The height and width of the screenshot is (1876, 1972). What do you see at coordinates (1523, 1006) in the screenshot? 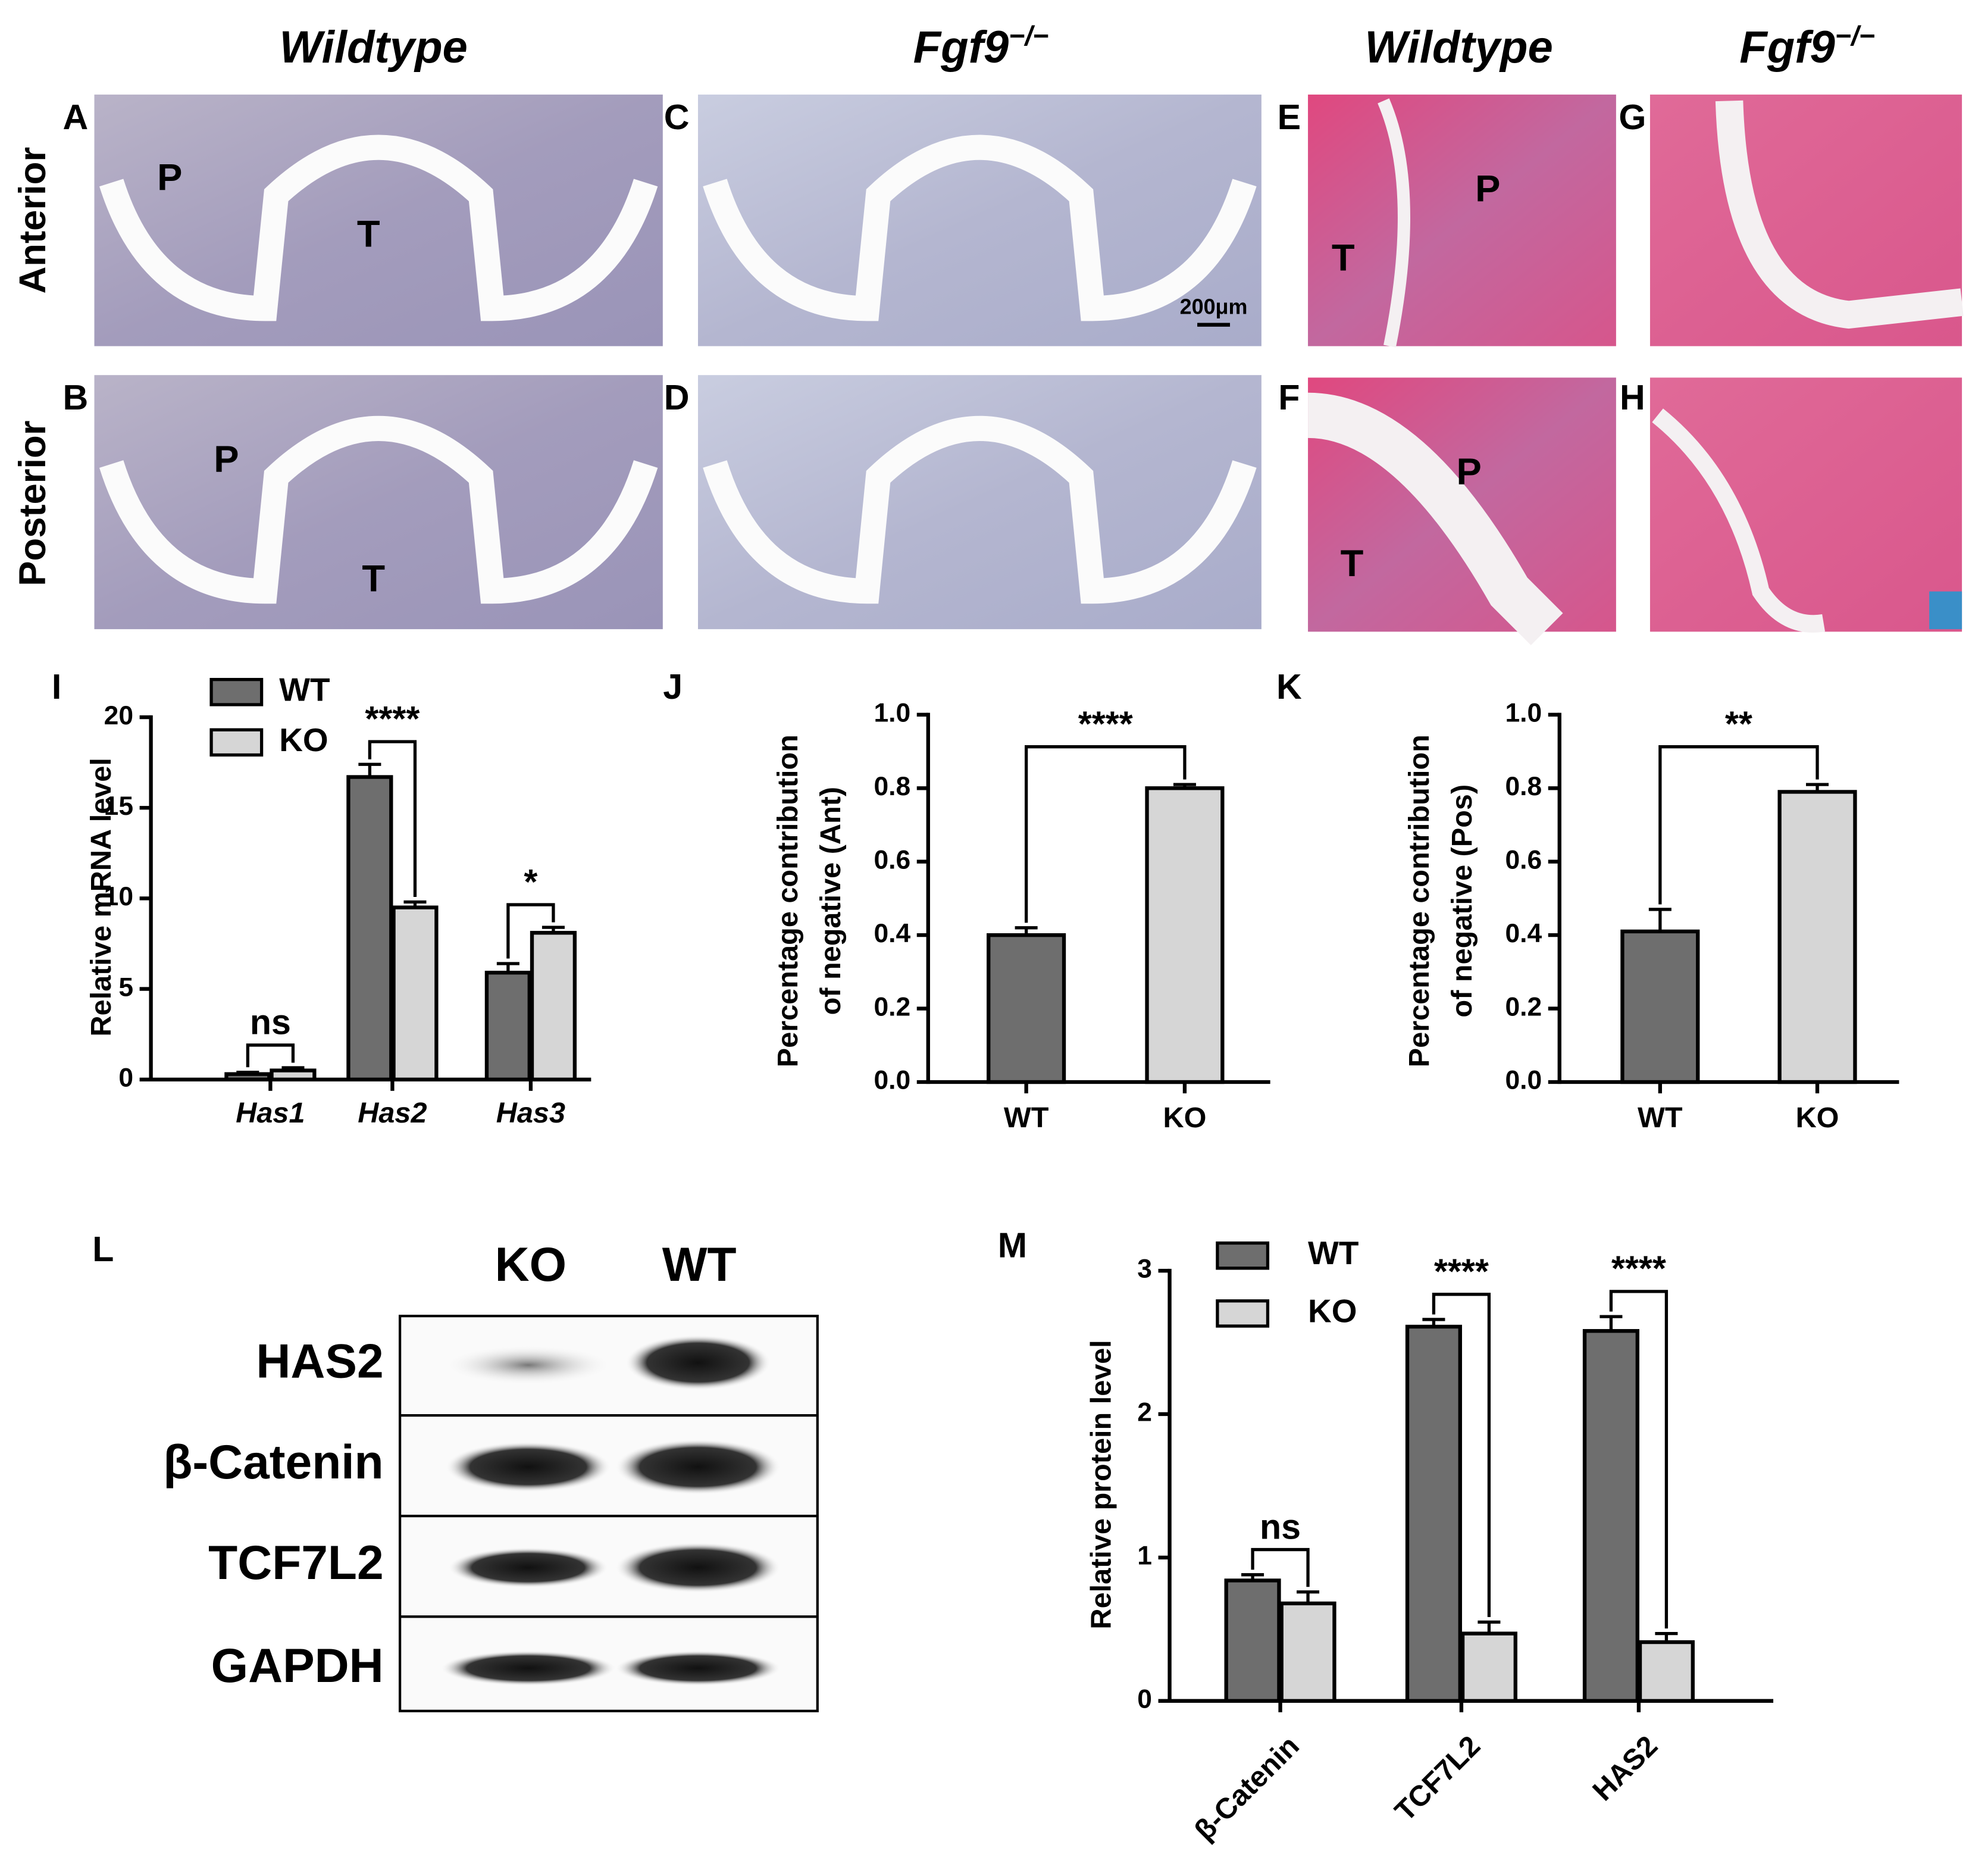
I see `y-tick-label: 0.2` at bounding box center [1523, 1006].